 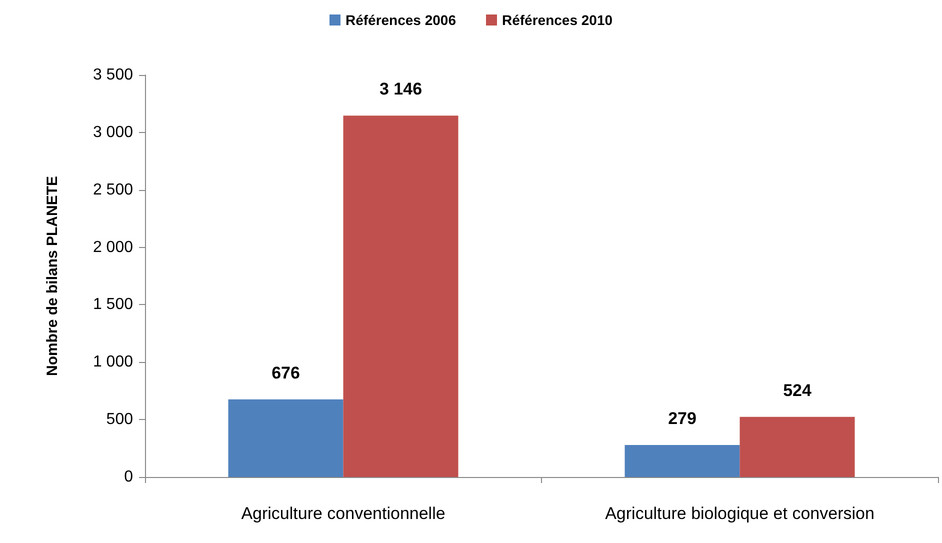 I want to click on y-tick-label: 1 500, so click(x=113, y=305).